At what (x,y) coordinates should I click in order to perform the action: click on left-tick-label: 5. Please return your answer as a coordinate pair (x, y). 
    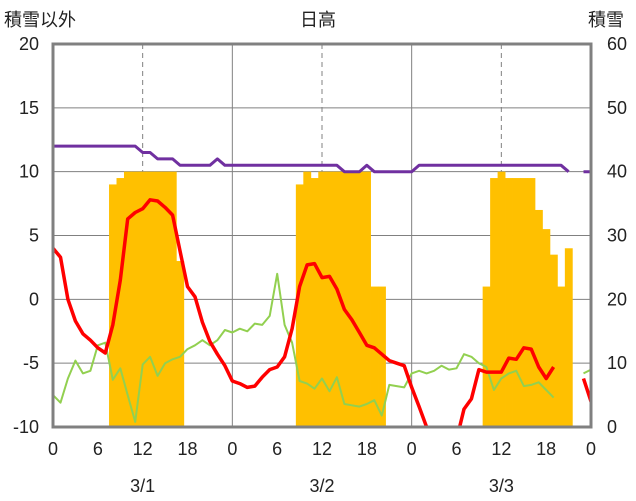
    Looking at the image, I should click on (34, 236).